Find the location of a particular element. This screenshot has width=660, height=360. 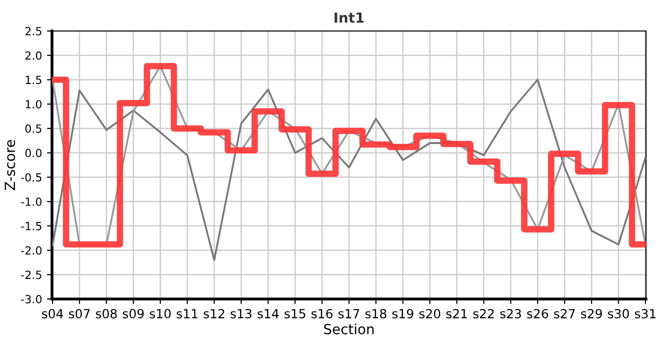

x-tick-label: s20 is located at coordinates (429, 313).